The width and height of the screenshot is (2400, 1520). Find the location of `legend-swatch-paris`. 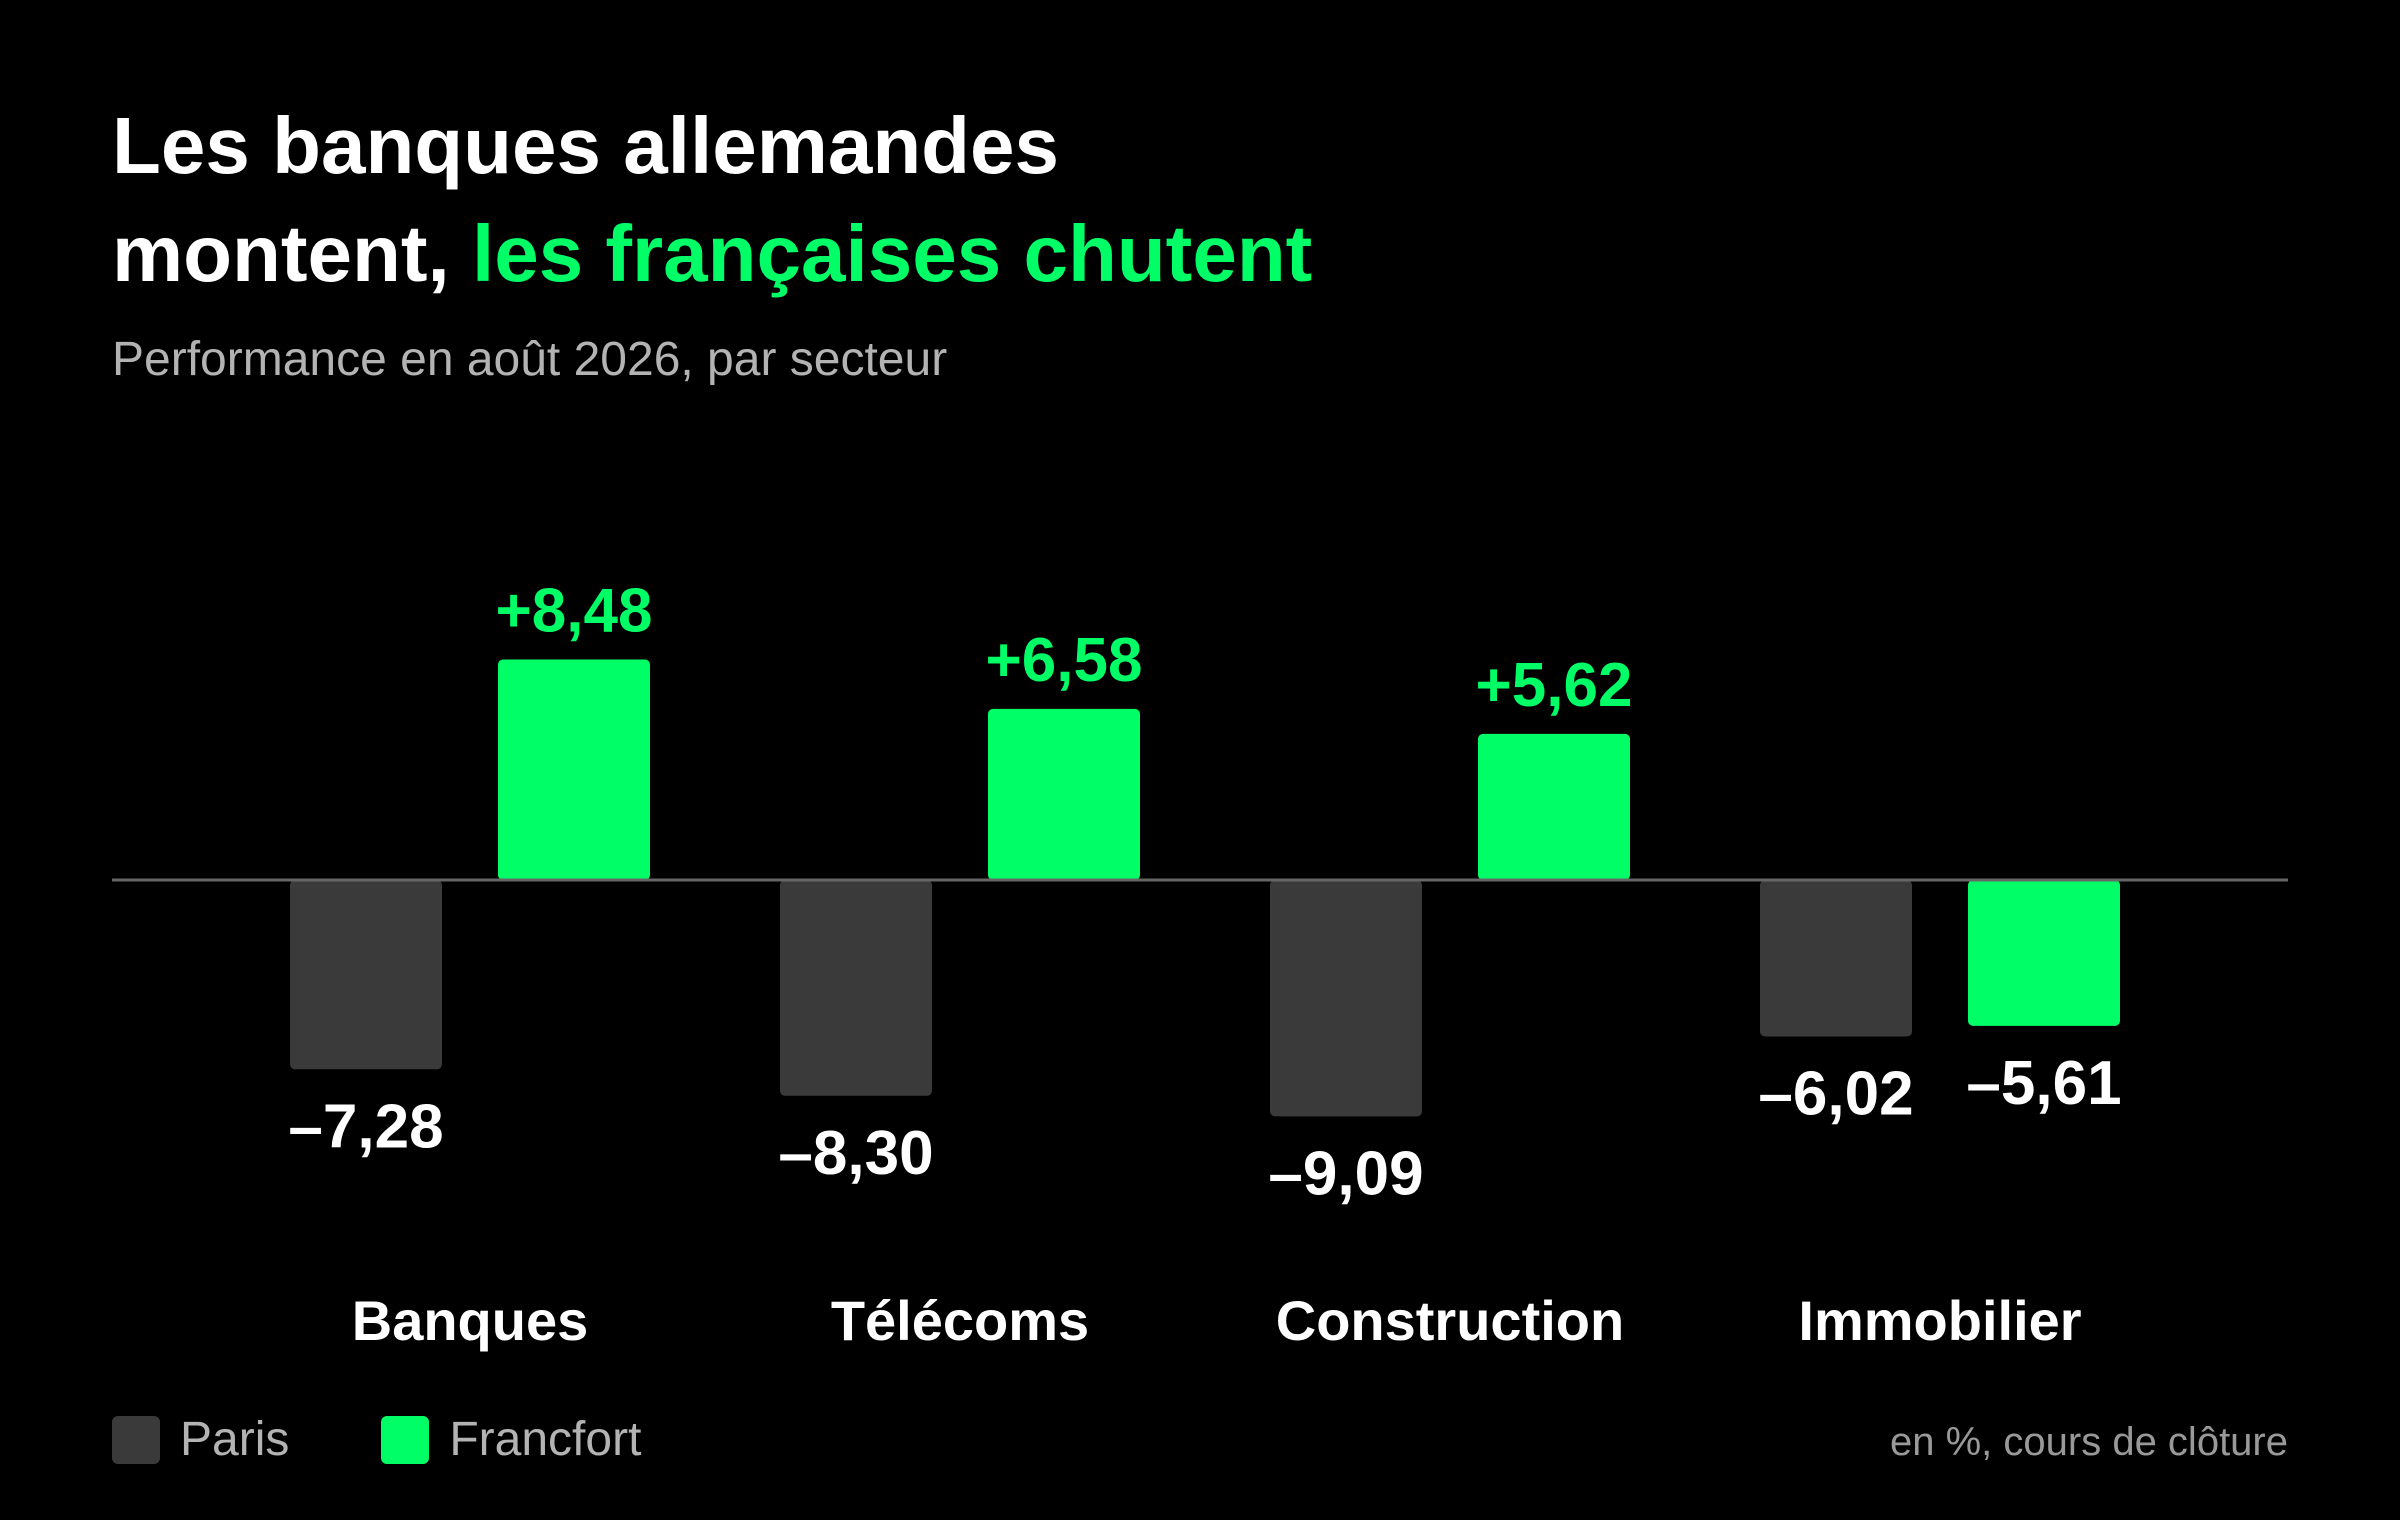

legend-swatch-paris is located at coordinates (136, 1440).